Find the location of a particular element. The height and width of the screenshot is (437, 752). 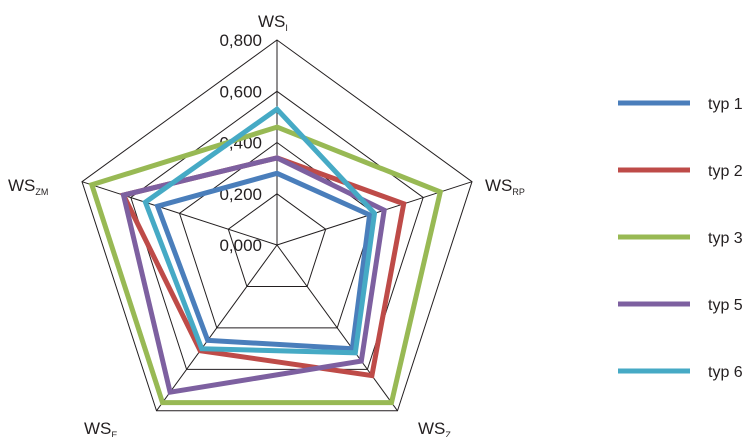

axis-label-0: WSI is located at coordinates (273, 22).